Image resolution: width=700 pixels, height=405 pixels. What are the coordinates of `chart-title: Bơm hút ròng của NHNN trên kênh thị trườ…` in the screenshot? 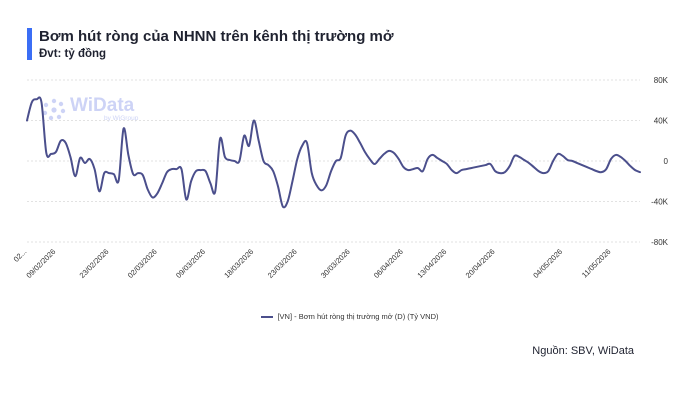 It's located at (216, 36).